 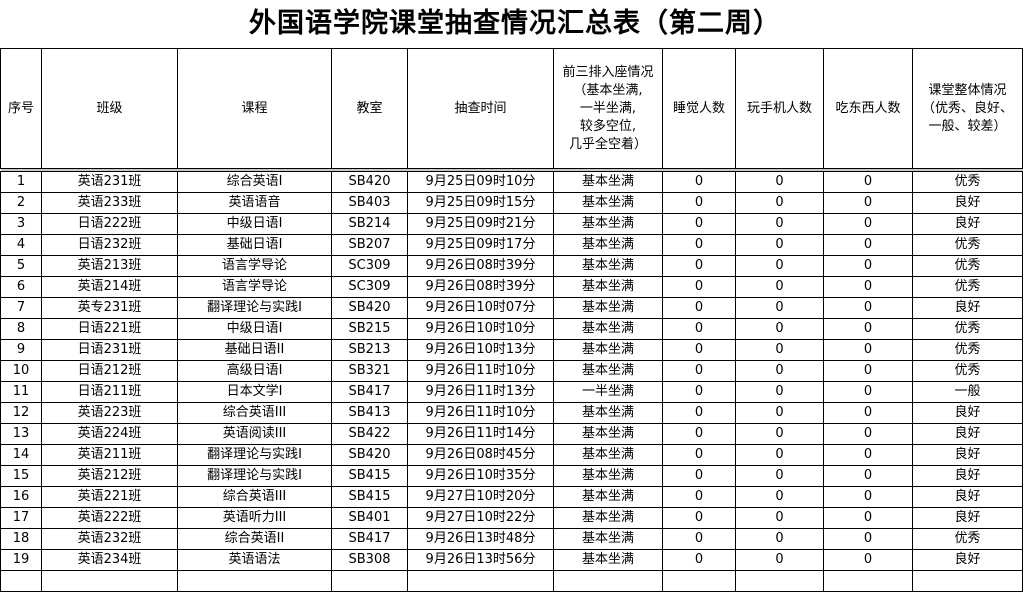 I want to click on header-front-rows-seating: 前三排入座情况 （基本坐满, 一半坐满, 较多空位, 几乎全空着）, so click(x=608, y=108).